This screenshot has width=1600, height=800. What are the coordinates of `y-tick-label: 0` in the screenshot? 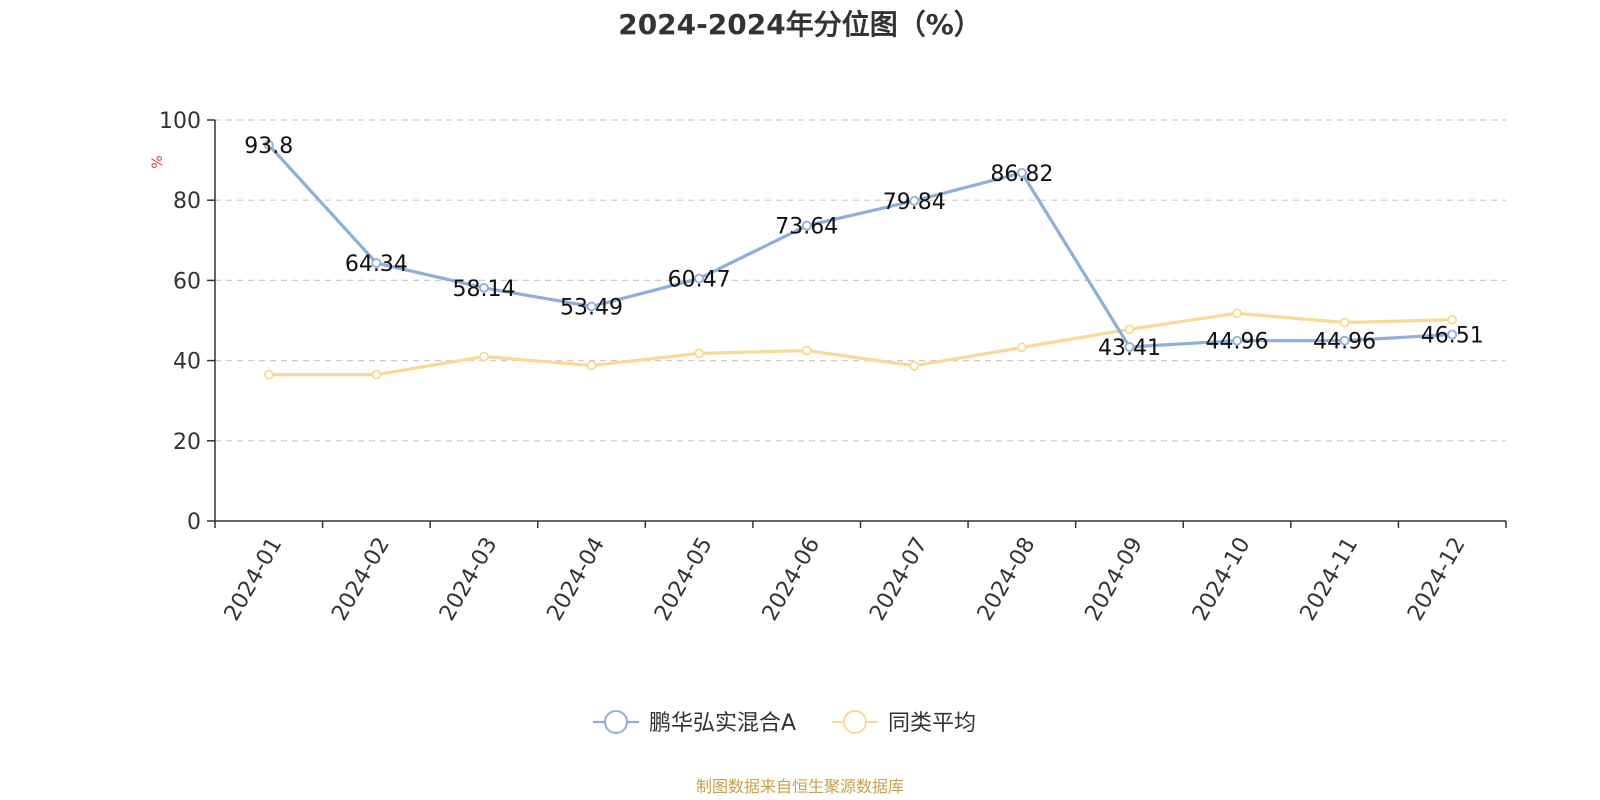 It's located at (194, 522).